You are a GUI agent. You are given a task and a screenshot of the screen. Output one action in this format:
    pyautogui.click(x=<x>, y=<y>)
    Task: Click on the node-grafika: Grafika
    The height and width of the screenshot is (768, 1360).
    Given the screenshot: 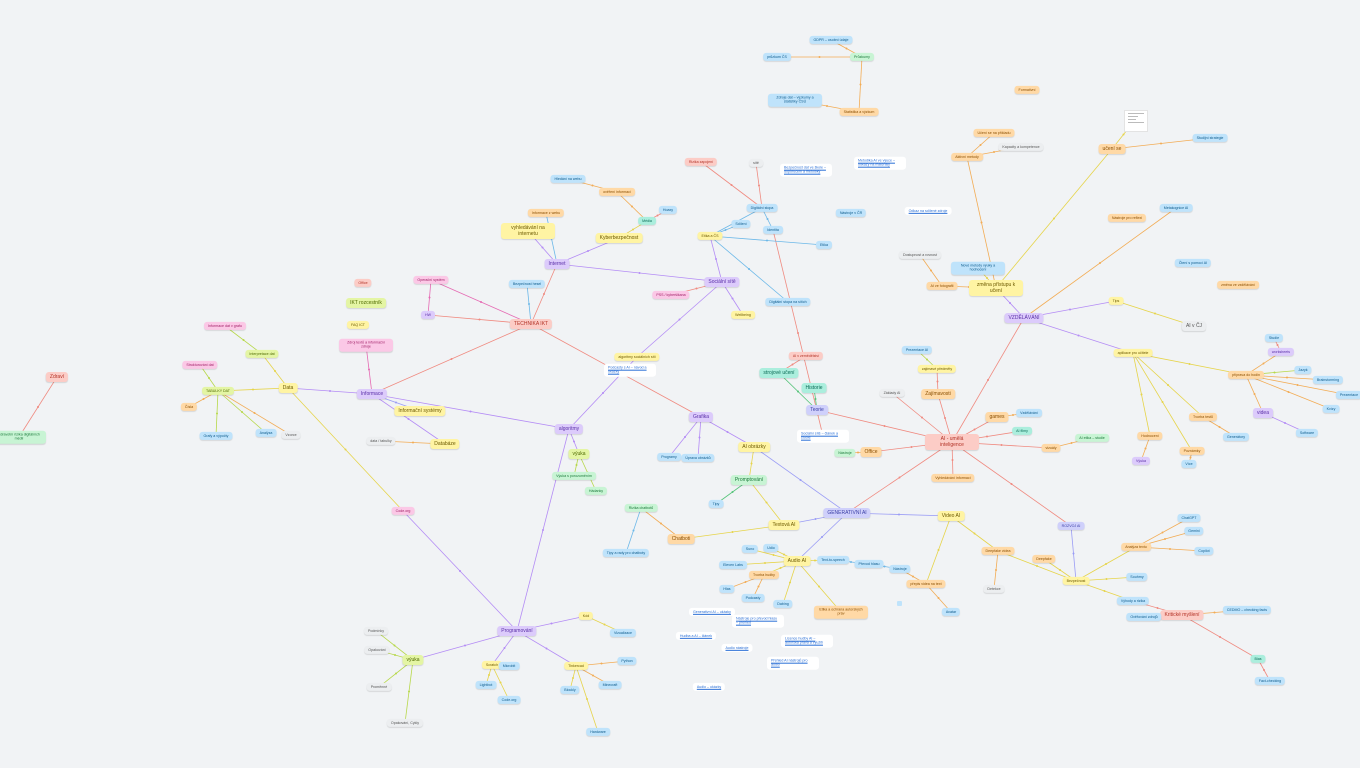 What is the action you would take?
    pyautogui.click(x=701, y=417)
    